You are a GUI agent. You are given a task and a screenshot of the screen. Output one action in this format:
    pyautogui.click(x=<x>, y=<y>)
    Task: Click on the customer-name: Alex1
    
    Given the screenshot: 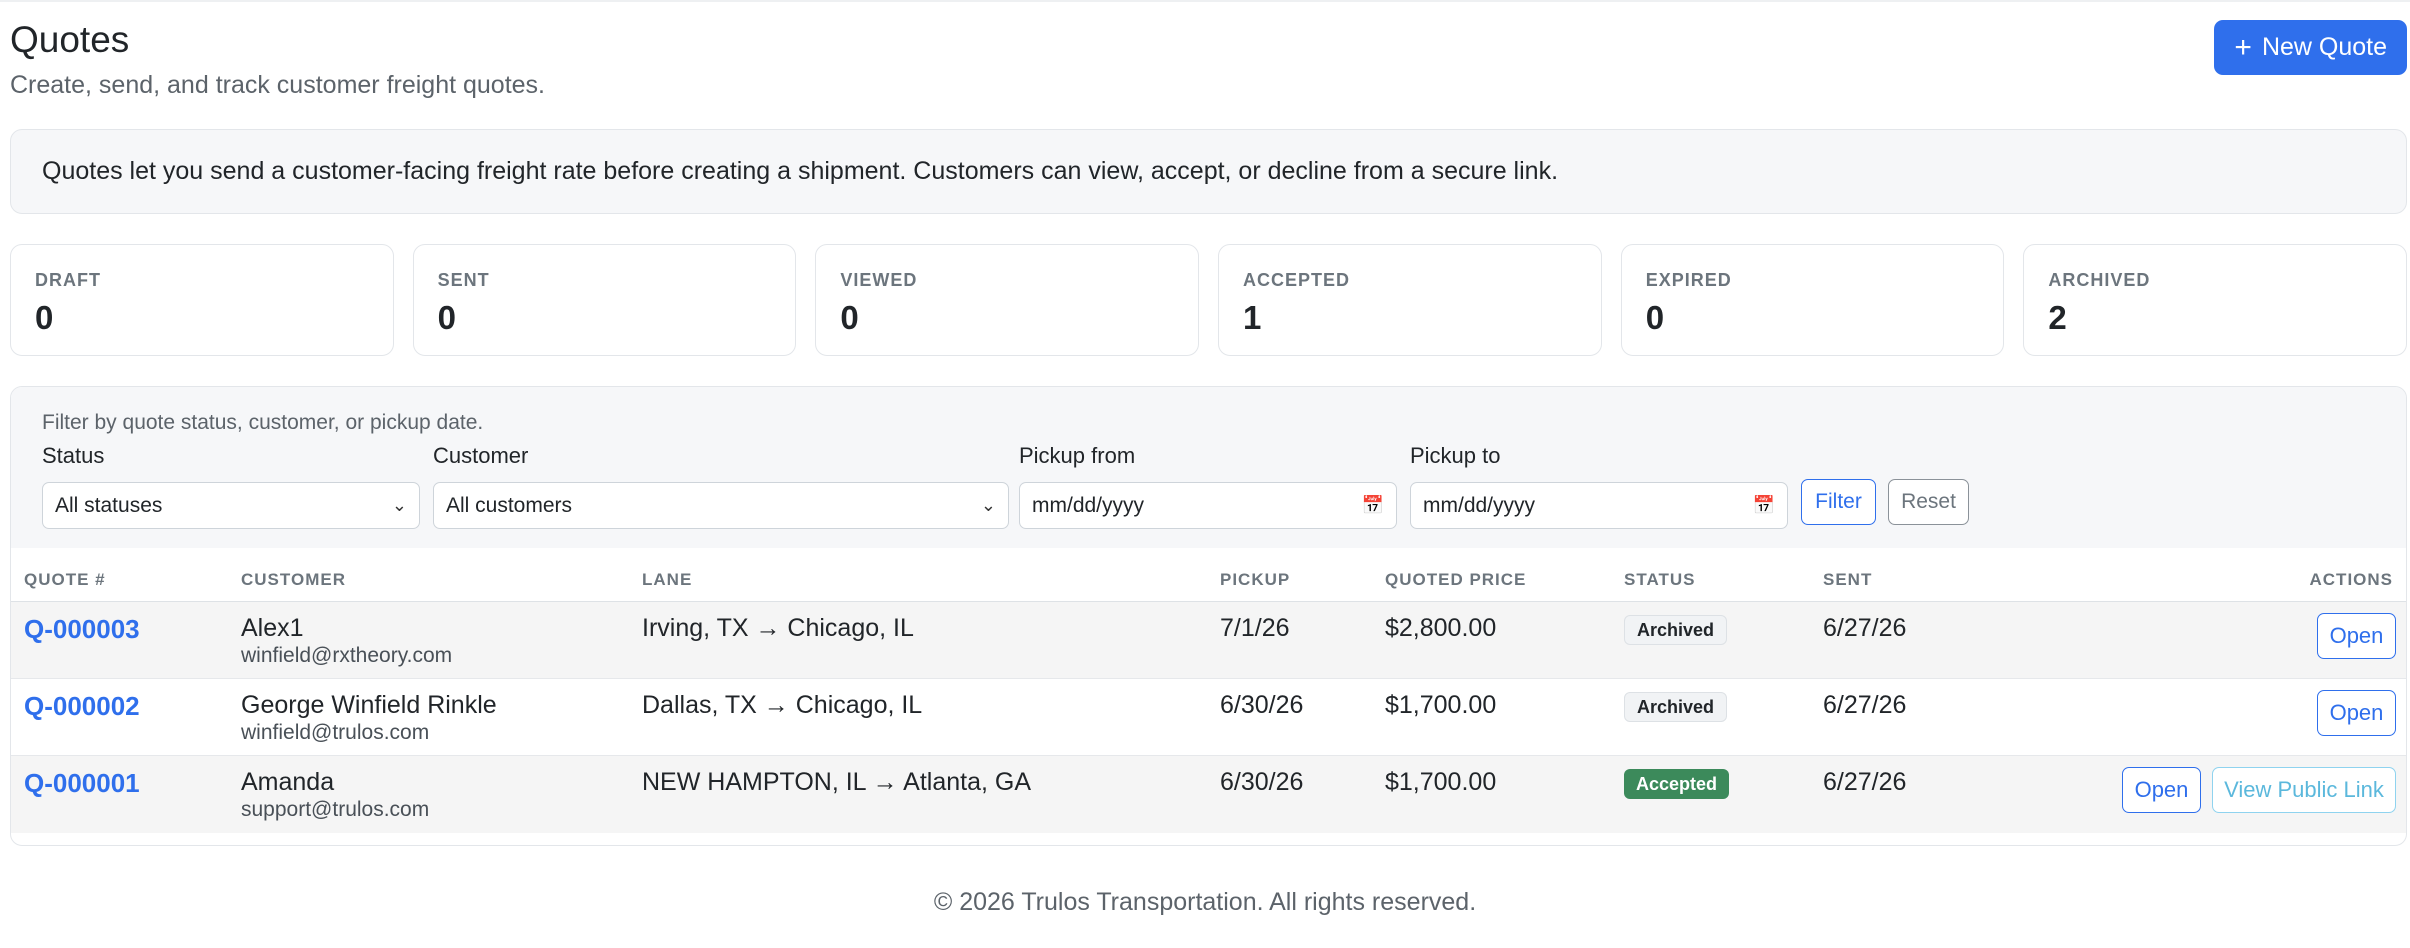 What is the action you would take?
    pyautogui.click(x=272, y=628)
    